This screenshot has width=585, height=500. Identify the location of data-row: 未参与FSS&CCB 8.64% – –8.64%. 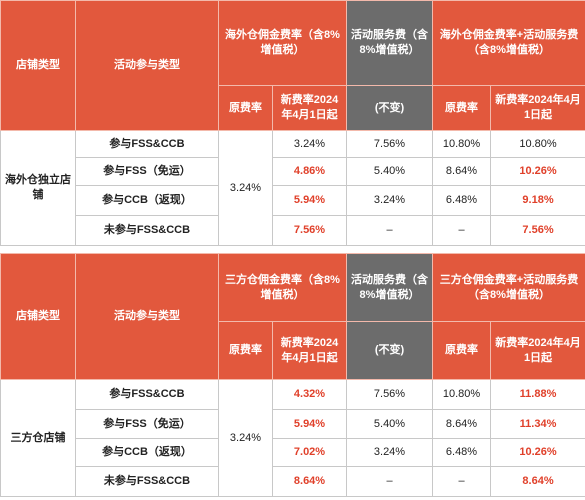
(293, 481).